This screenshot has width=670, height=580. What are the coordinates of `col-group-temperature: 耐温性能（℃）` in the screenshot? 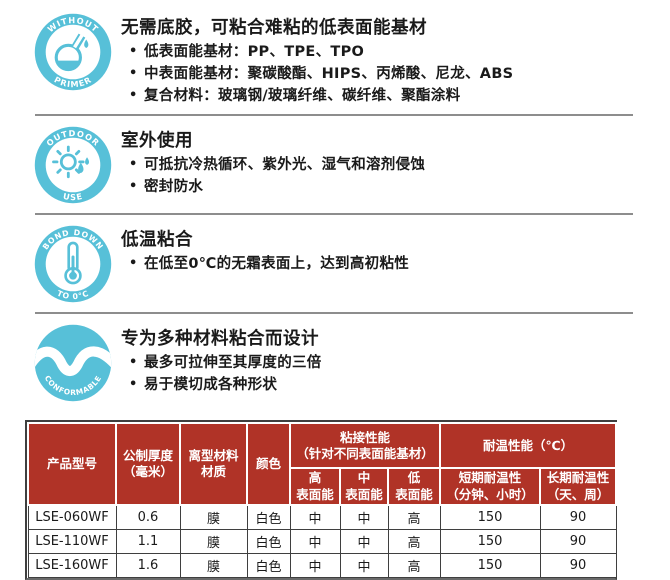 It's located at (528, 446).